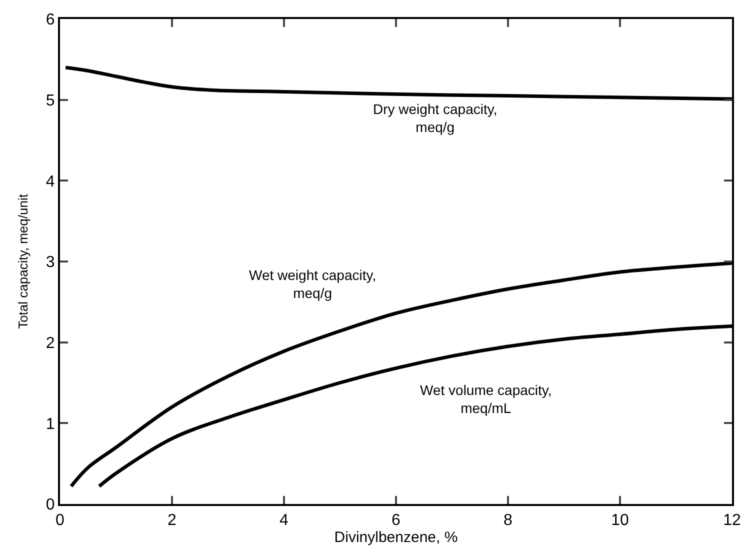 The width and height of the screenshot is (753, 554). Describe the element at coordinates (732, 521) in the screenshot. I see `x-tick-label: 12` at that location.